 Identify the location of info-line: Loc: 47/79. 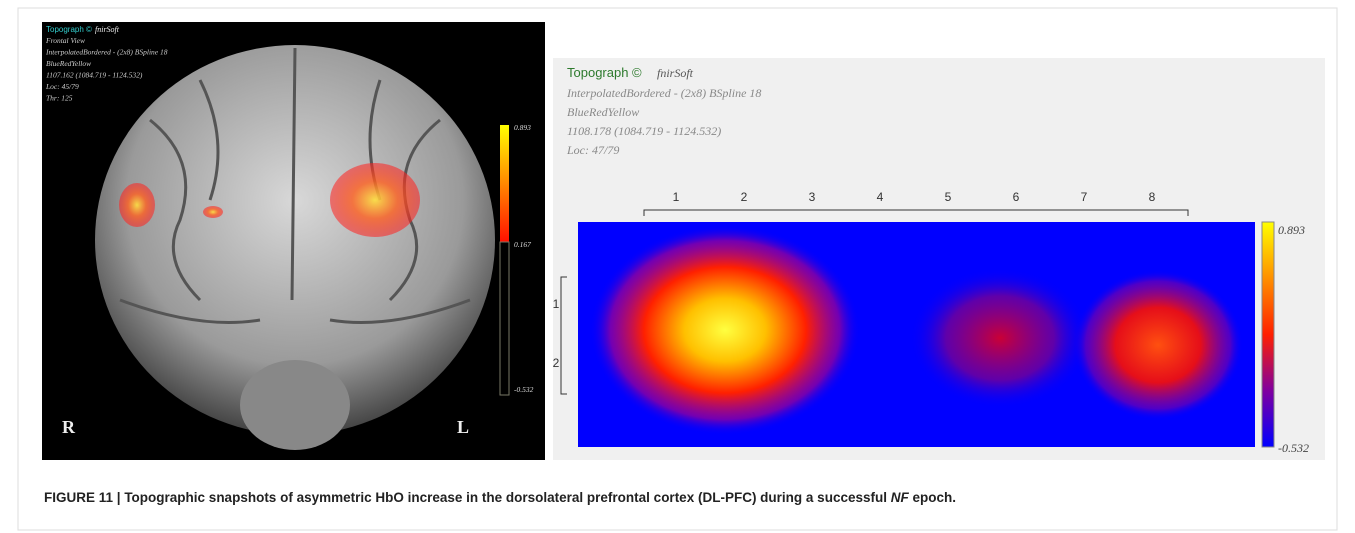
(592, 150).